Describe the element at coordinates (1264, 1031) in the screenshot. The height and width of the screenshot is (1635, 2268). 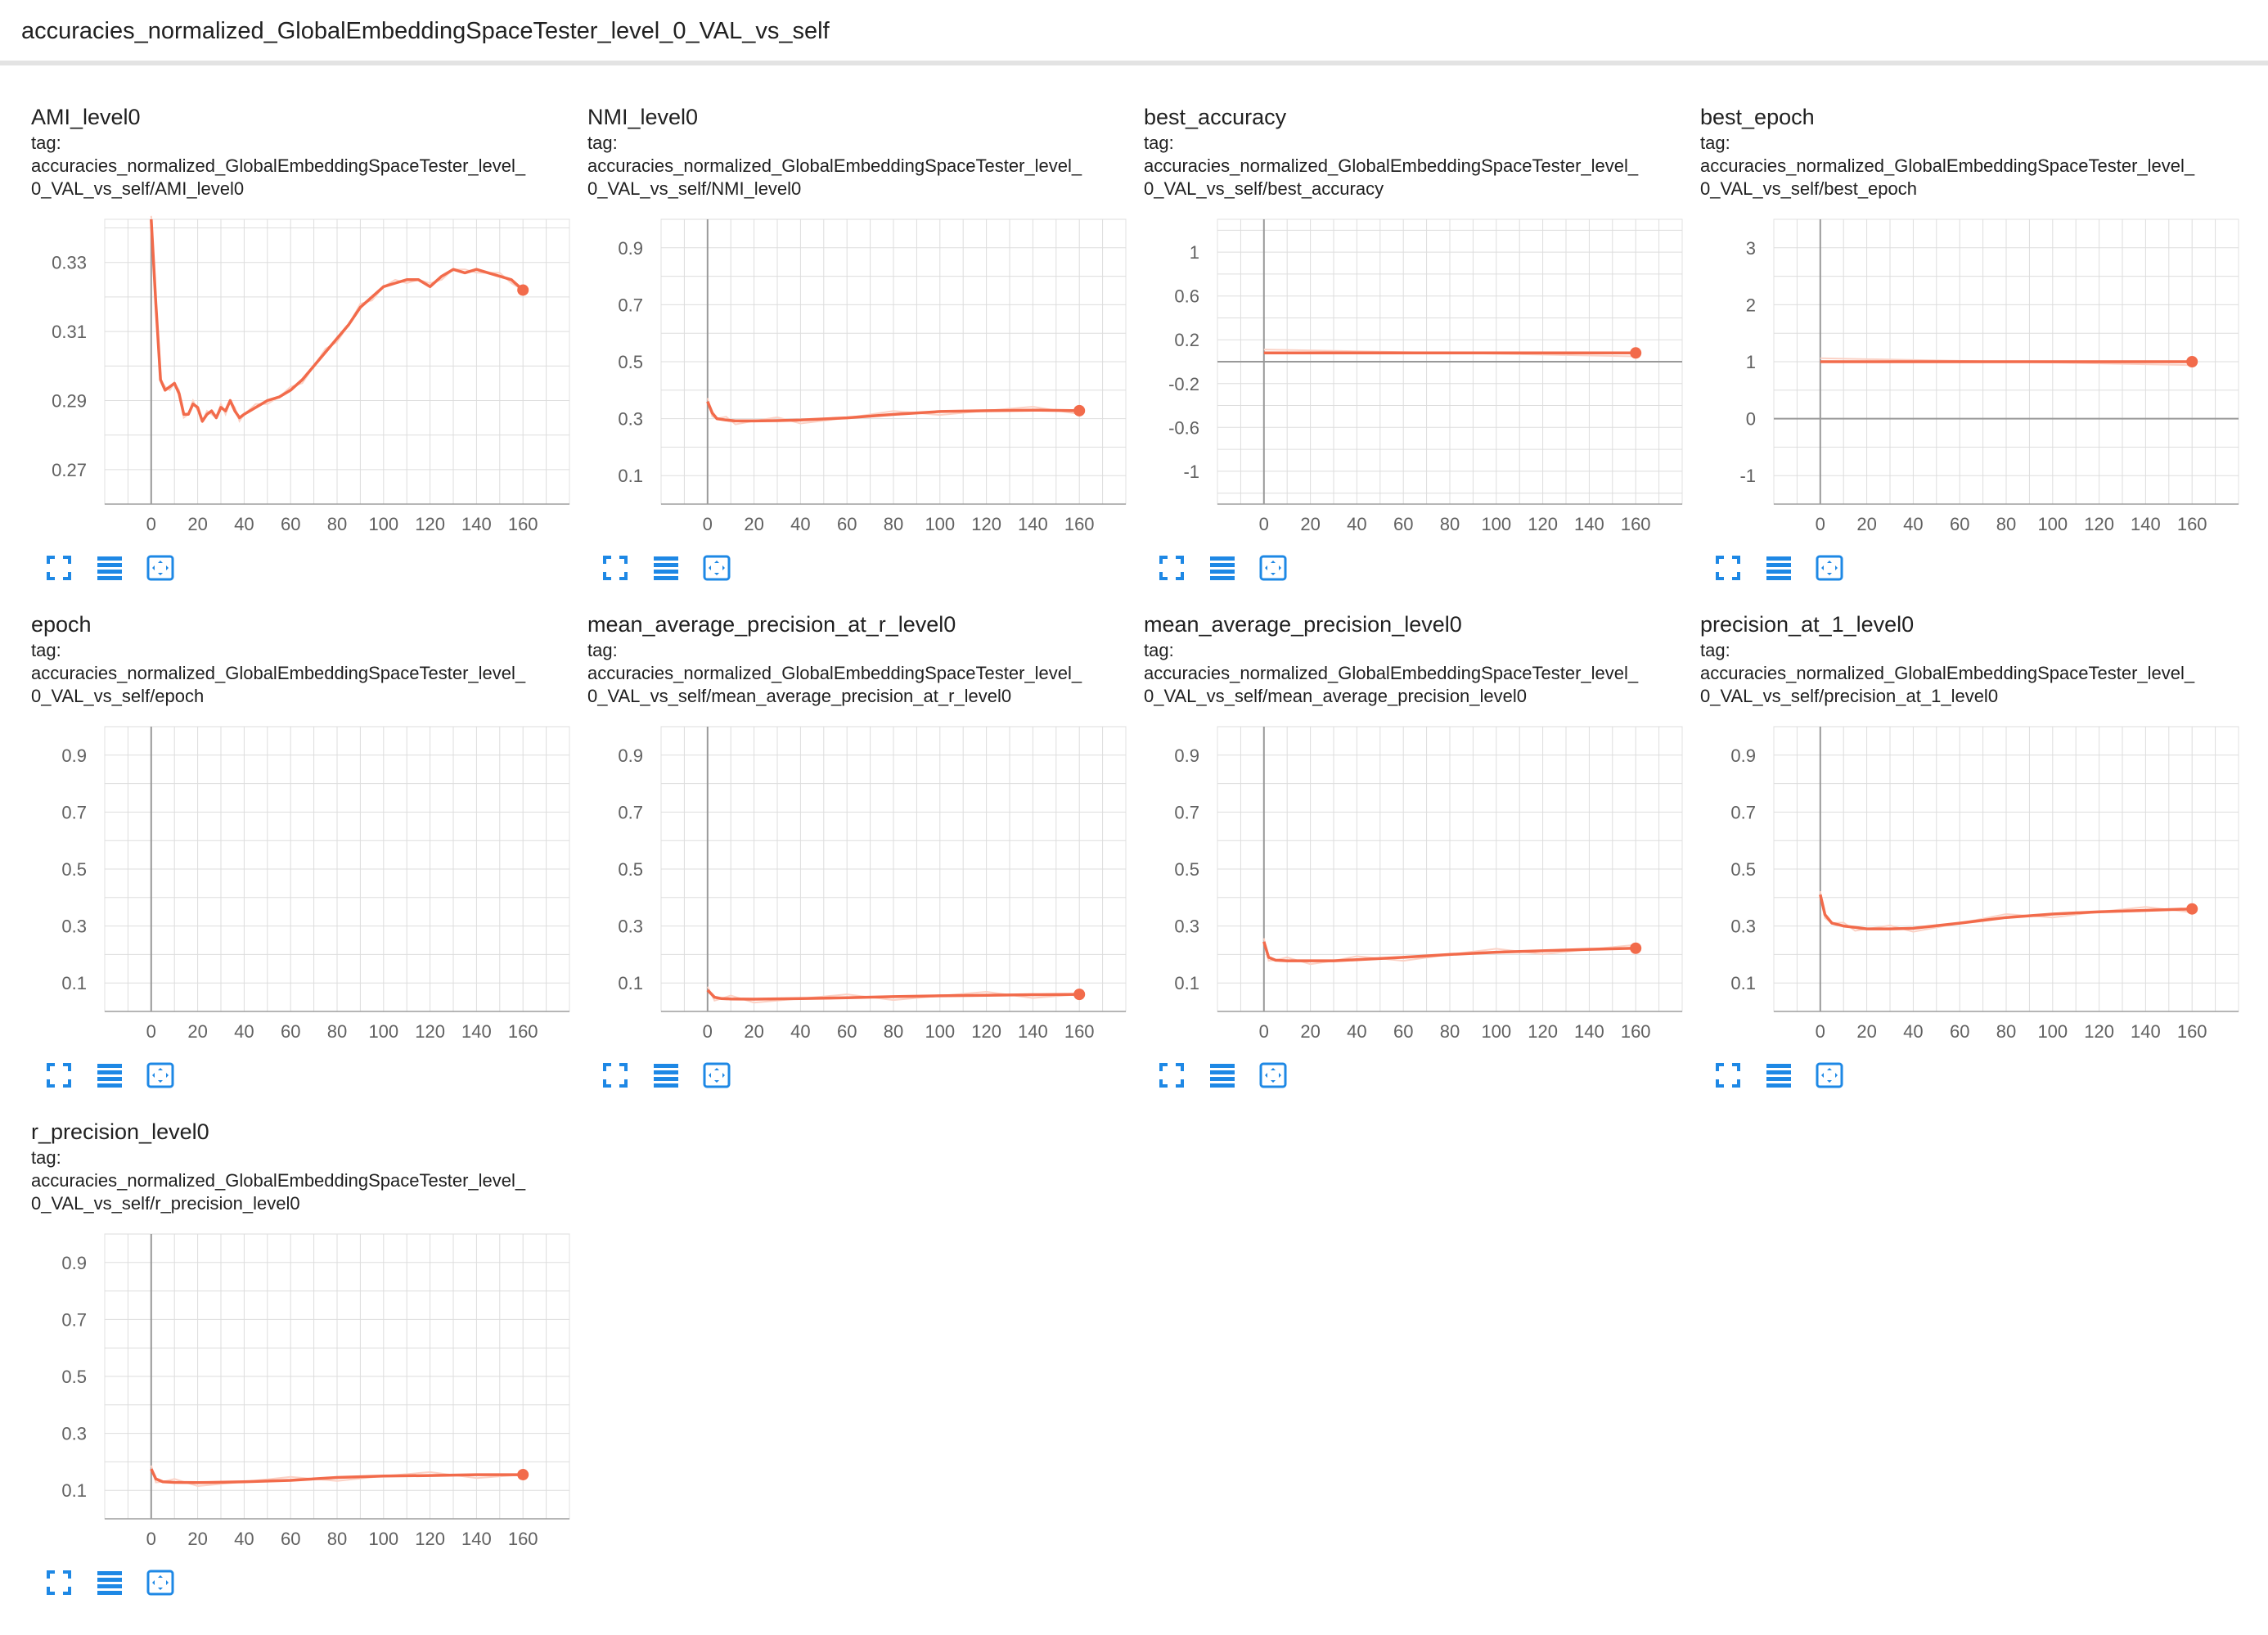
I see `x-tick-label: 0` at that location.